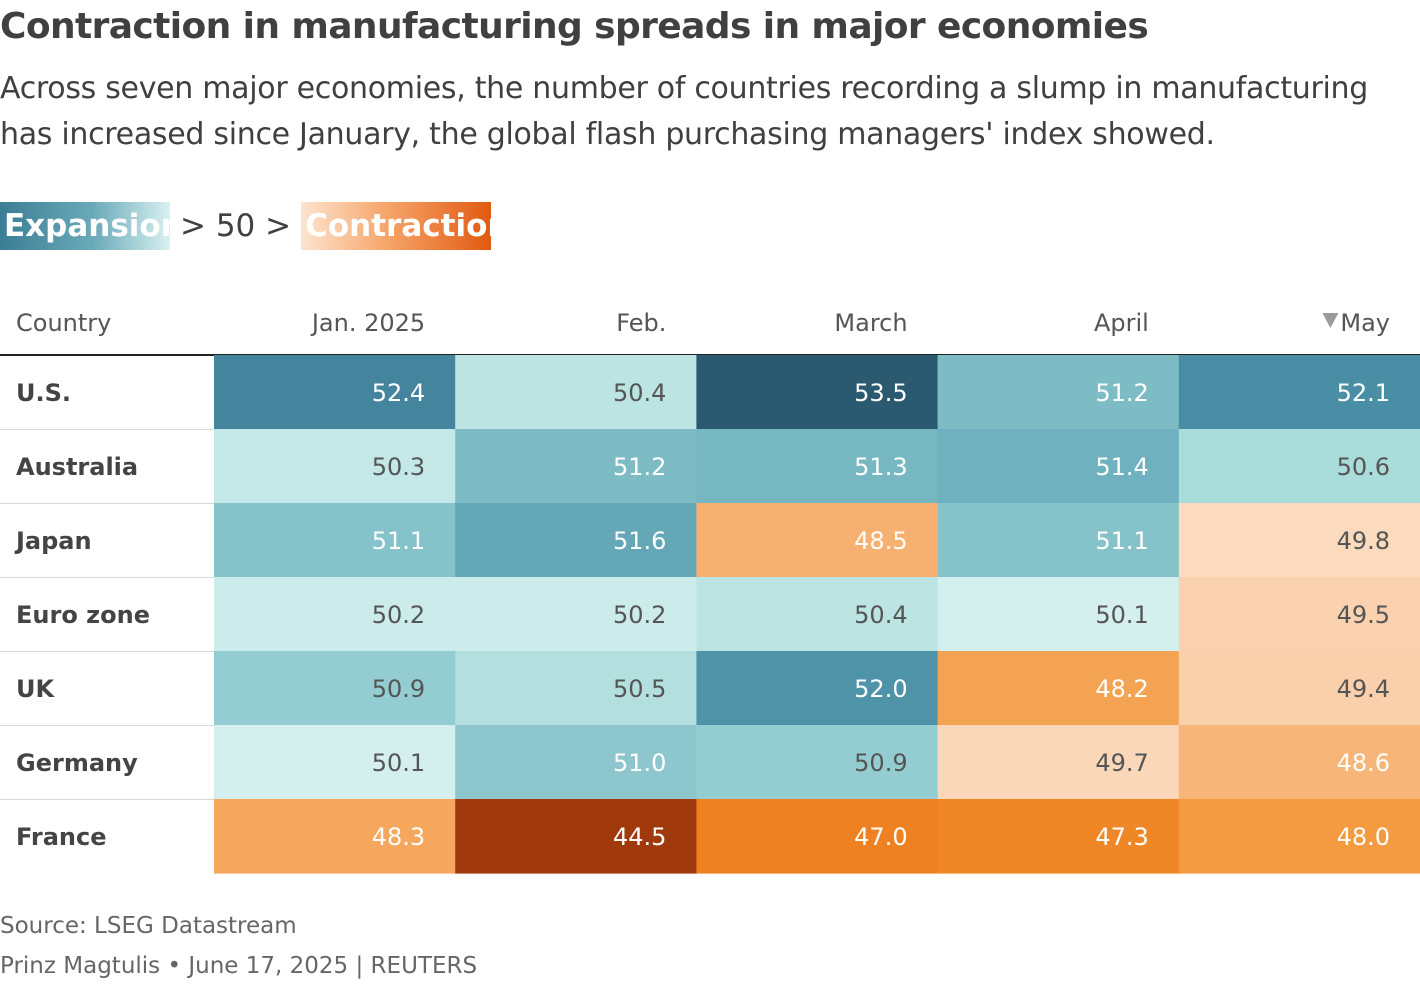  I want to click on cell-value-r1-c3: 51.4, so click(1121, 467).